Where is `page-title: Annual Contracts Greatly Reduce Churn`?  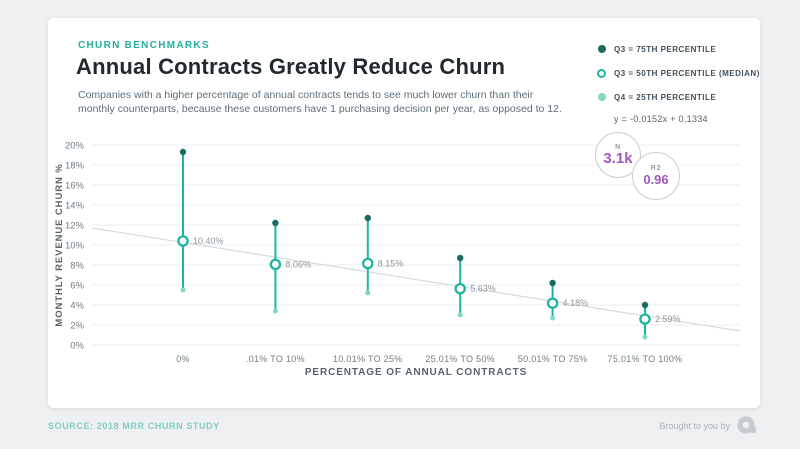 page-title: Annual Contracts Greatly Reduce Churn is located at coordinates (291, 66).